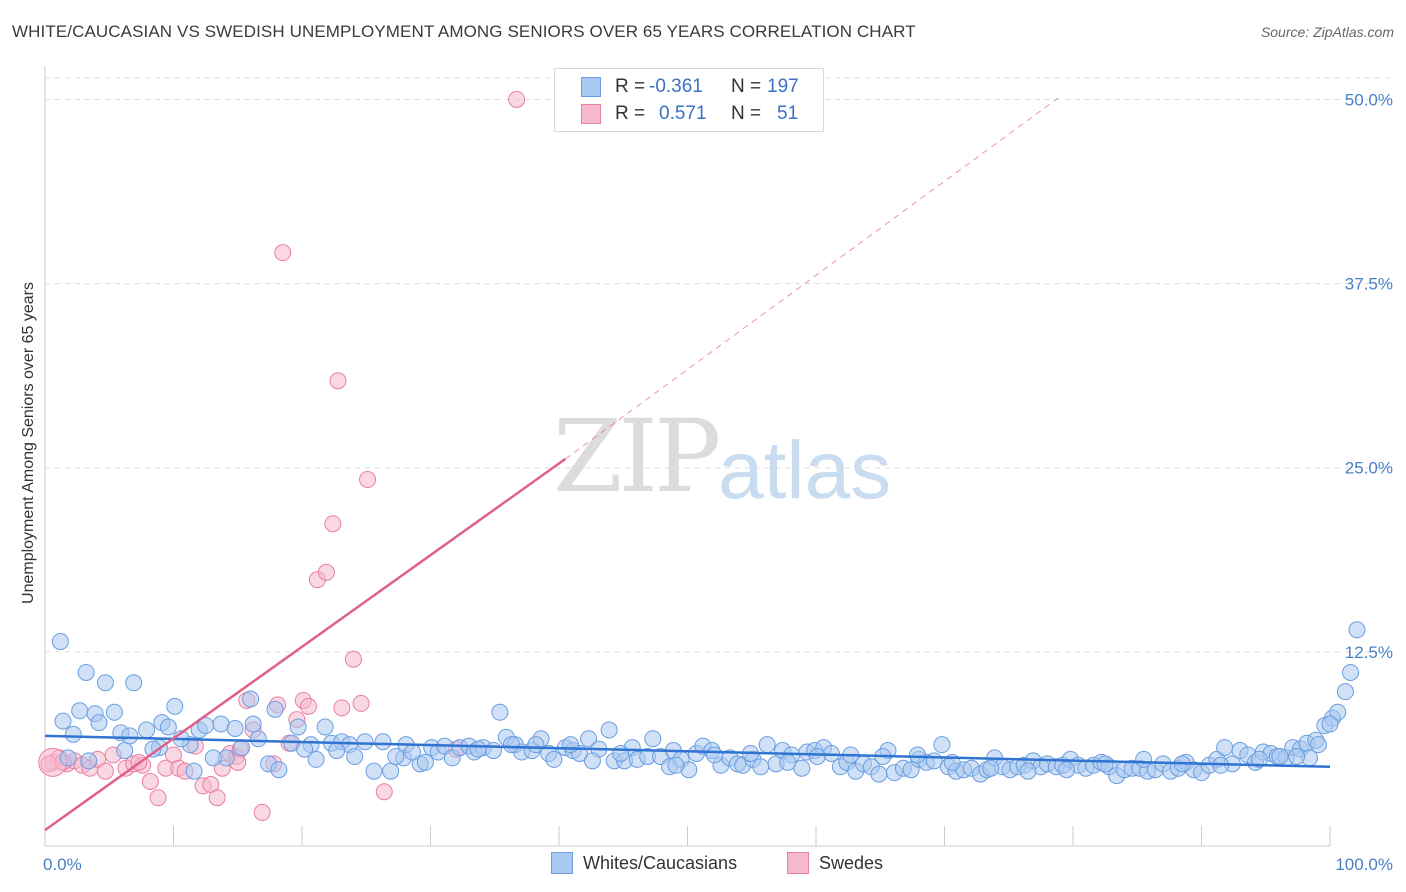 This screenshot has height=892, width=1406. What do you see at coordinates (689, 100) in the screenshot?
I see `correlation-legend: R = -0.361 N = 197 R = 0.571 N = 51` at bounding box center [689, 100].